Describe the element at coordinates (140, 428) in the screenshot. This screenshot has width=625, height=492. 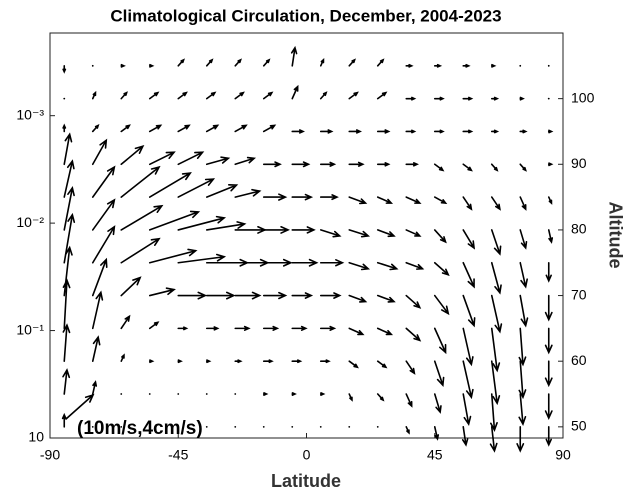
I see `reference-label: (10m/s,4cm/s)` at that location.